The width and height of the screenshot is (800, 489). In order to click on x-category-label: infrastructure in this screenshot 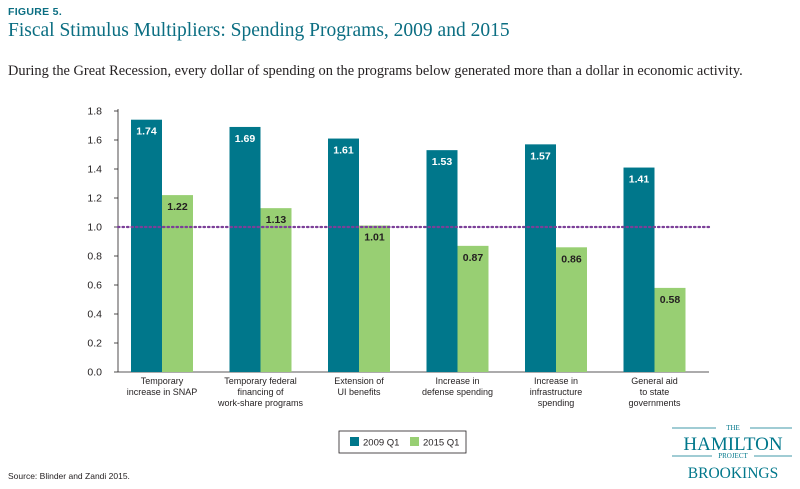, I will do `click(556, 392)`.